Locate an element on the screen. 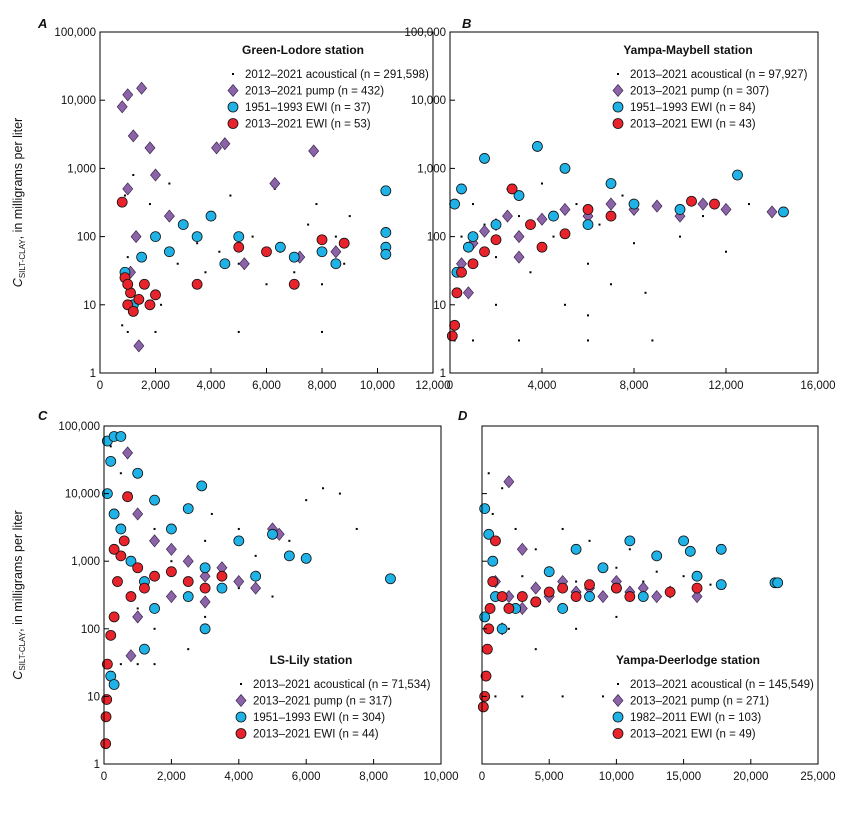 The height and width of the screenshot is (824, 858). panel-letter: D is located at coordinates (463, 415).